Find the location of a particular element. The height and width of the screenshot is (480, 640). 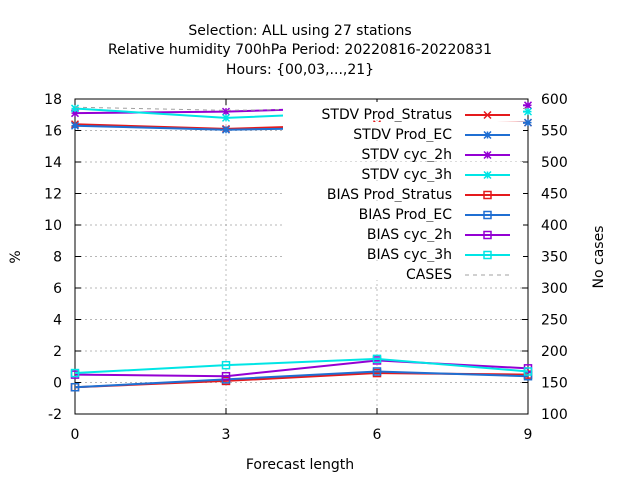

y-tick-label: 2 is located at coordinates (57, 352).